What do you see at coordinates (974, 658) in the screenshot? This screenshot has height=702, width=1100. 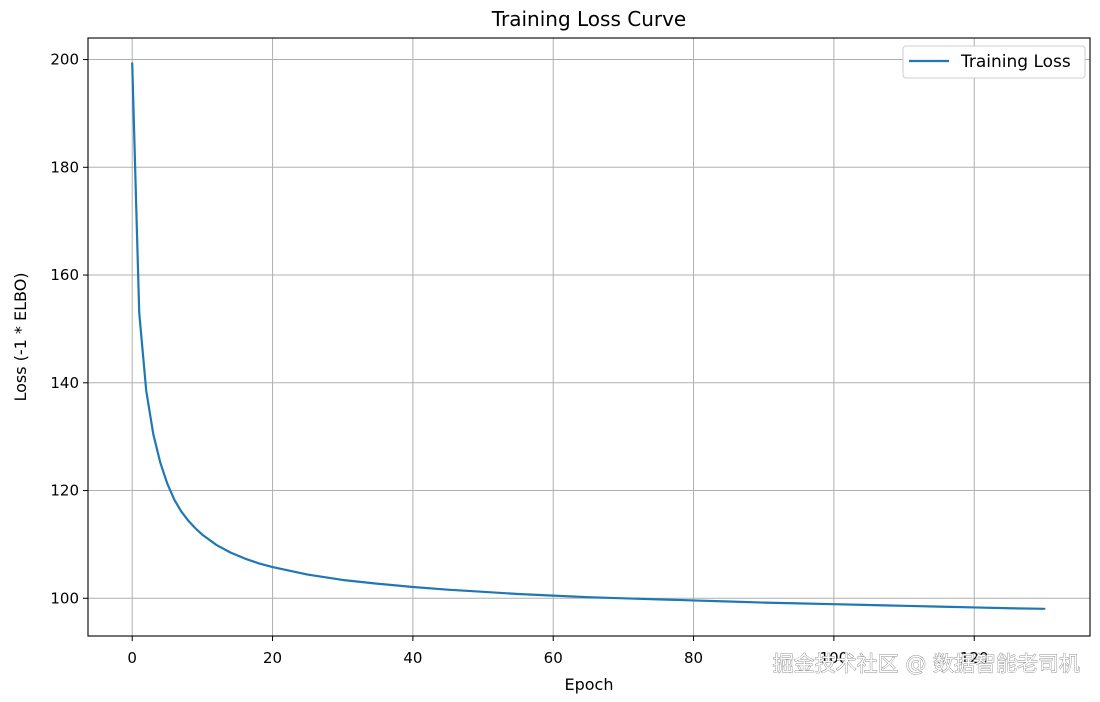 I see `x-tick-label: 120` at bounding box center [974, 658].